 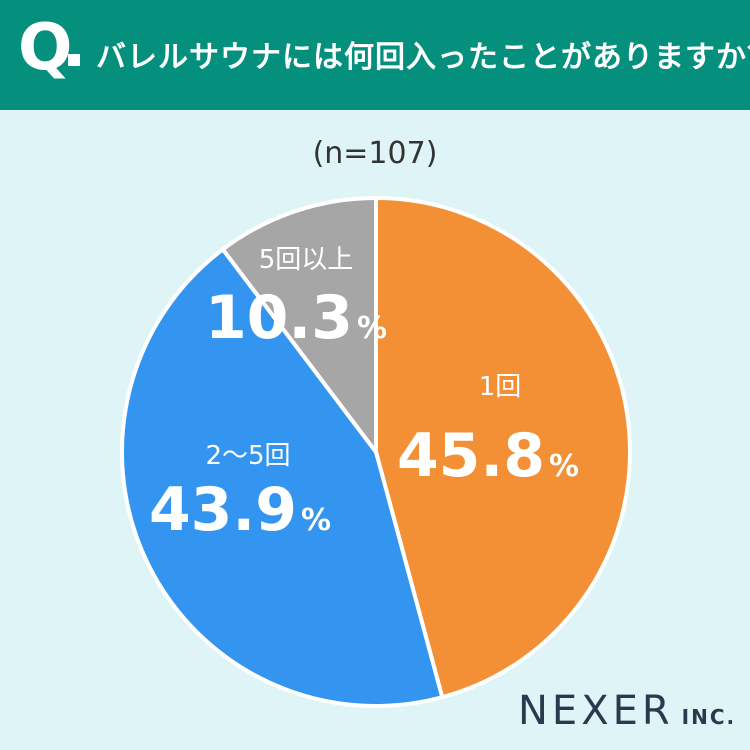 I want to click on slice-value: 43.9%, so click(x=240, y=510).